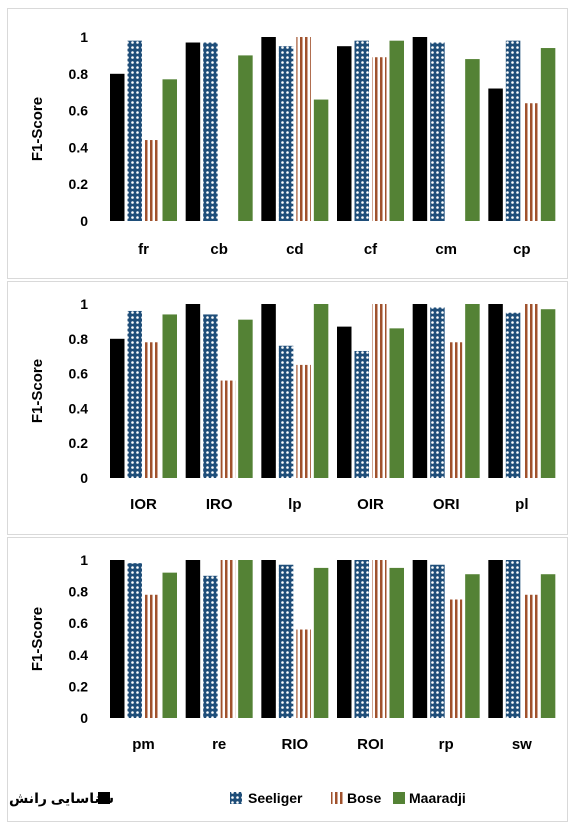 This screenshot has height=829, width=576. Describe the element at coordinates (455, 410) in the screenshot. I see `bar-bose-ori` at that location.